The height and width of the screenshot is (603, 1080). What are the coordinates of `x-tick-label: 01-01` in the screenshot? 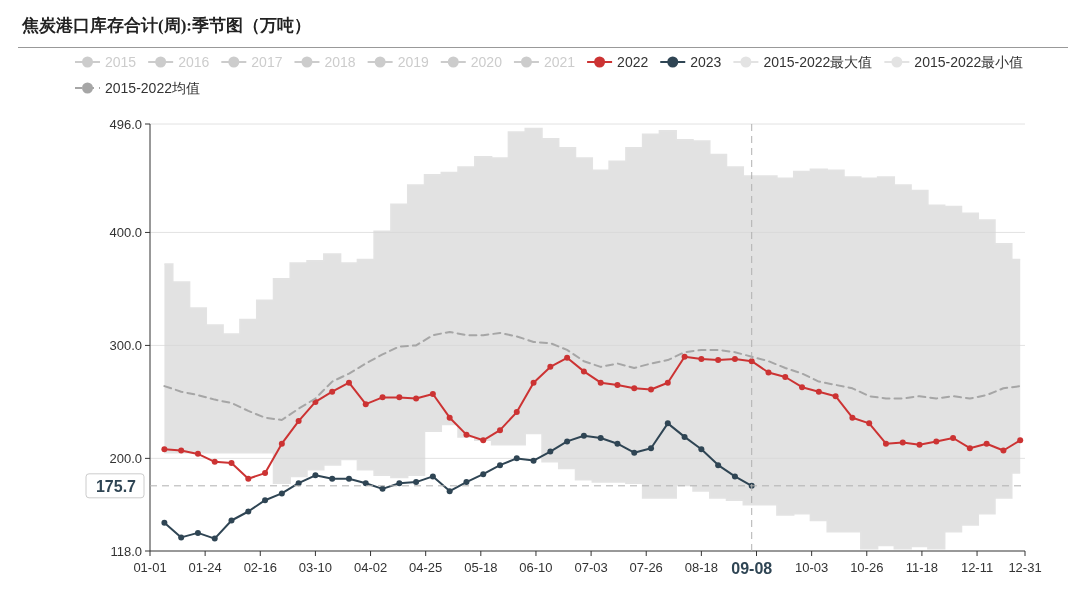 It's located at (150, 567).